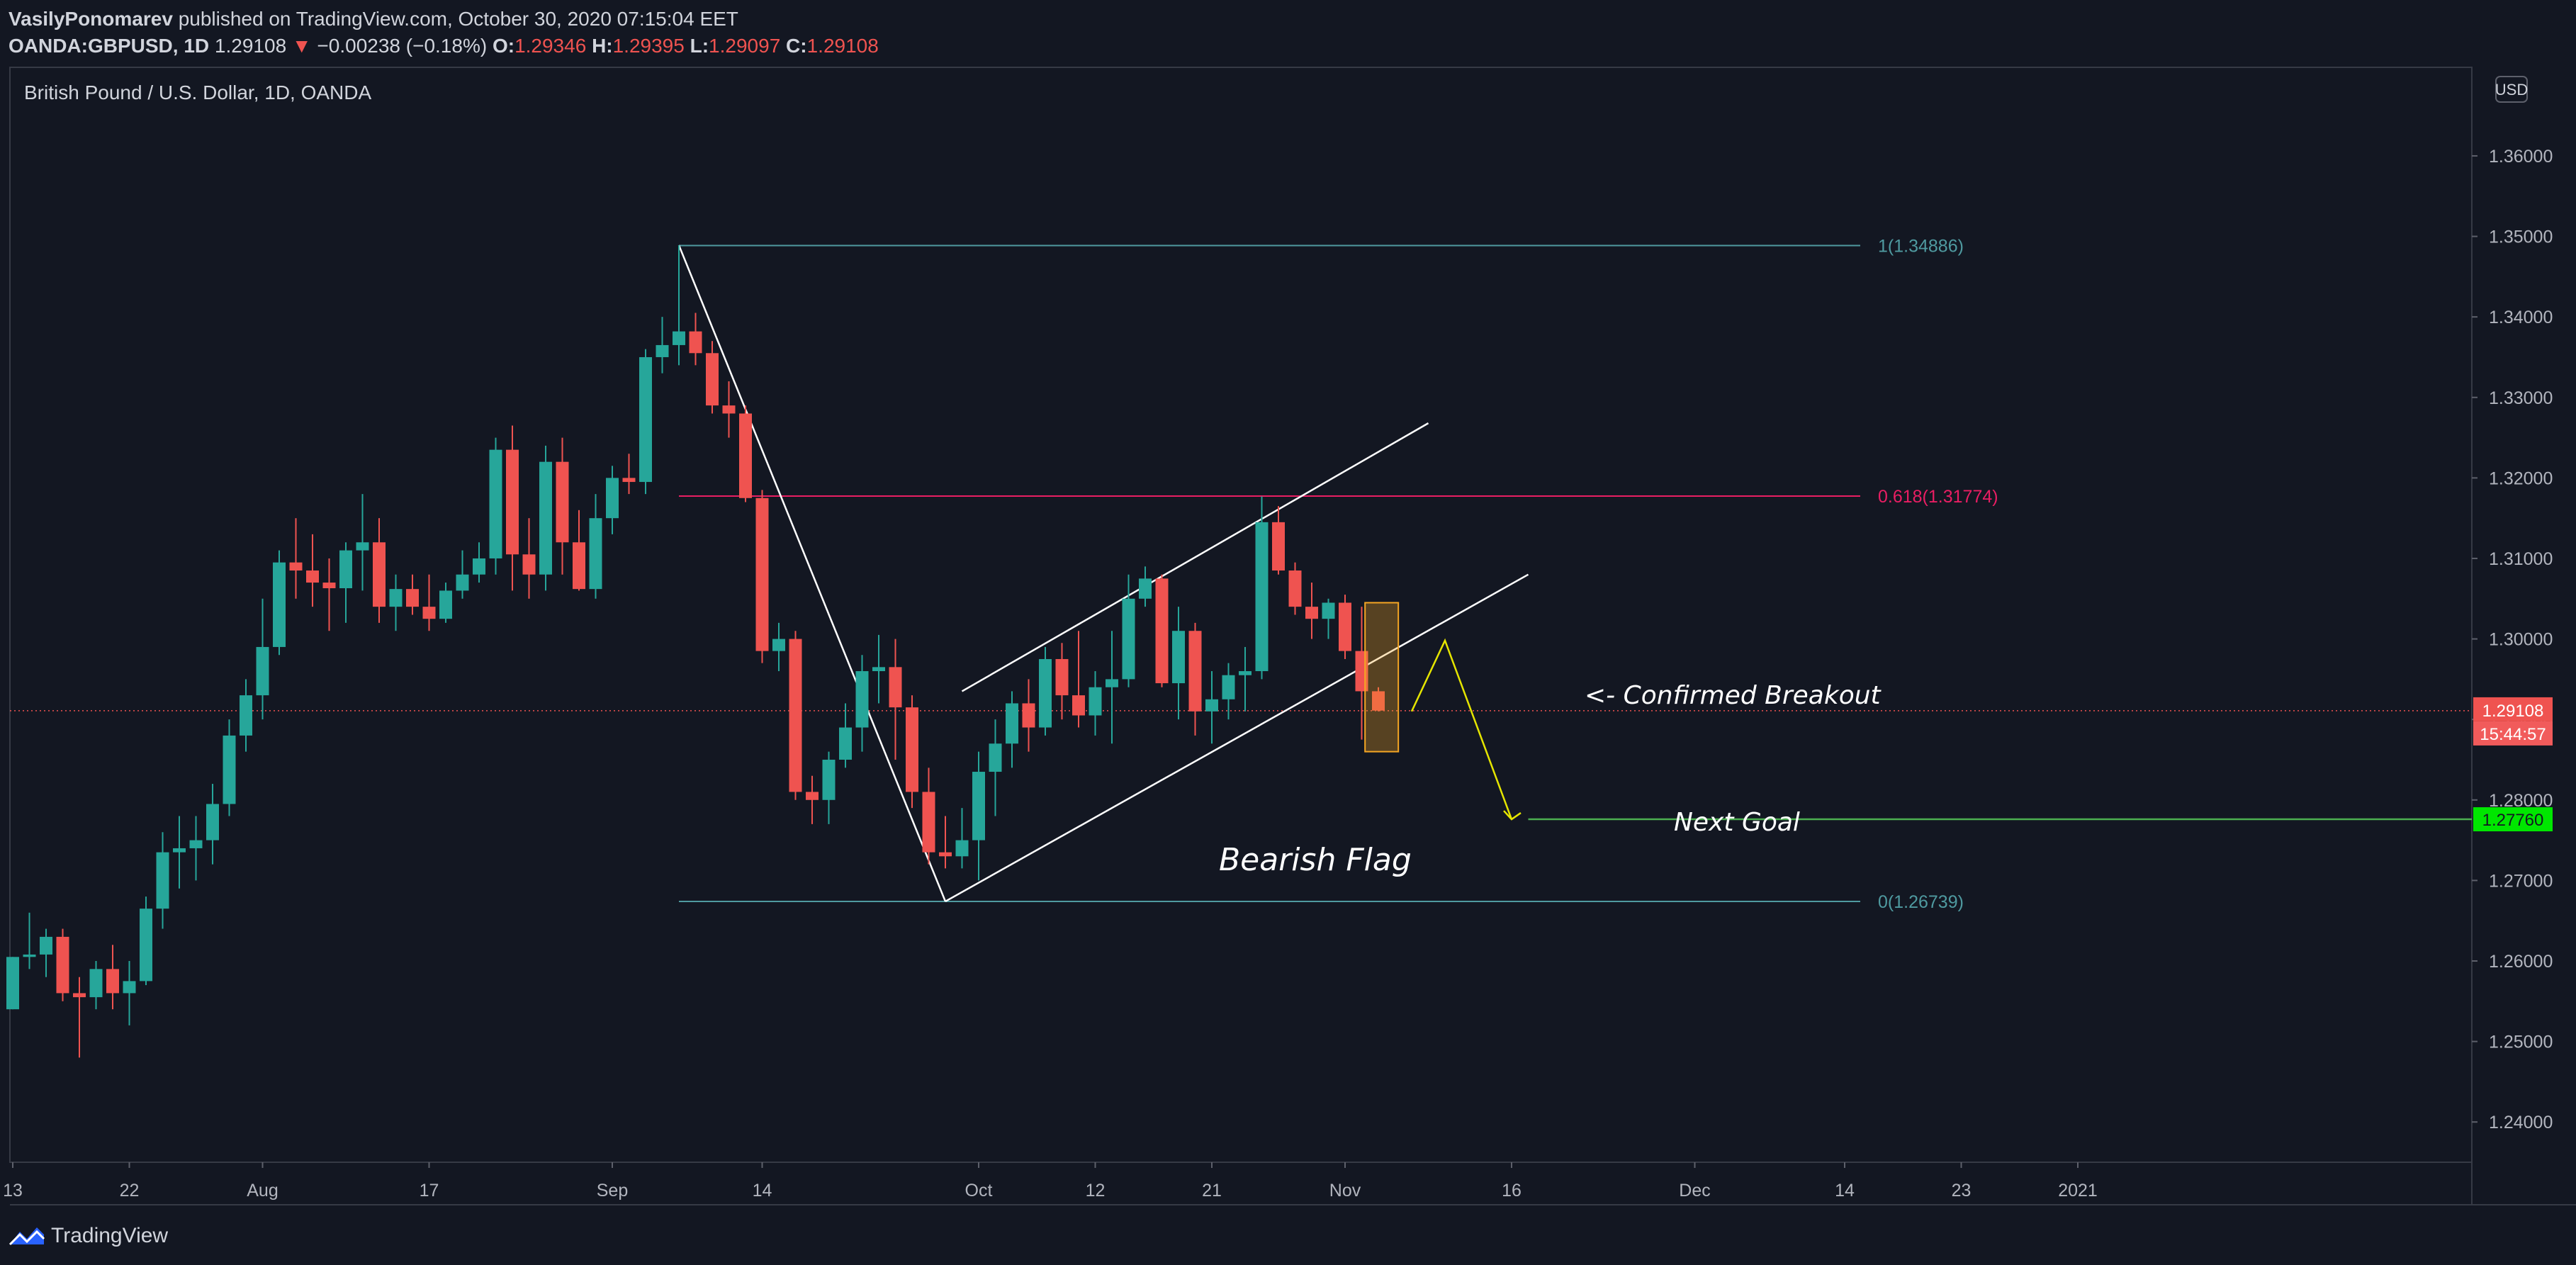 Image resolution: width=2576 pixels, height=1265 pixels. Describe the element at coordinates (2513, 819) in the screenshot. I see `target-price-badge` at that location.